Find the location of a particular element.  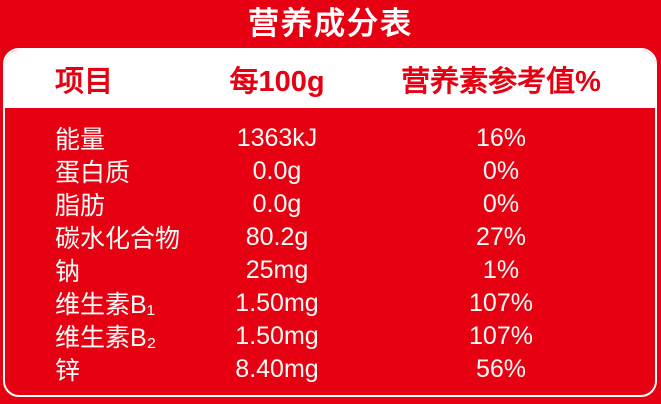

page-title: 营养成分表 is located at coordinates (330, 23).